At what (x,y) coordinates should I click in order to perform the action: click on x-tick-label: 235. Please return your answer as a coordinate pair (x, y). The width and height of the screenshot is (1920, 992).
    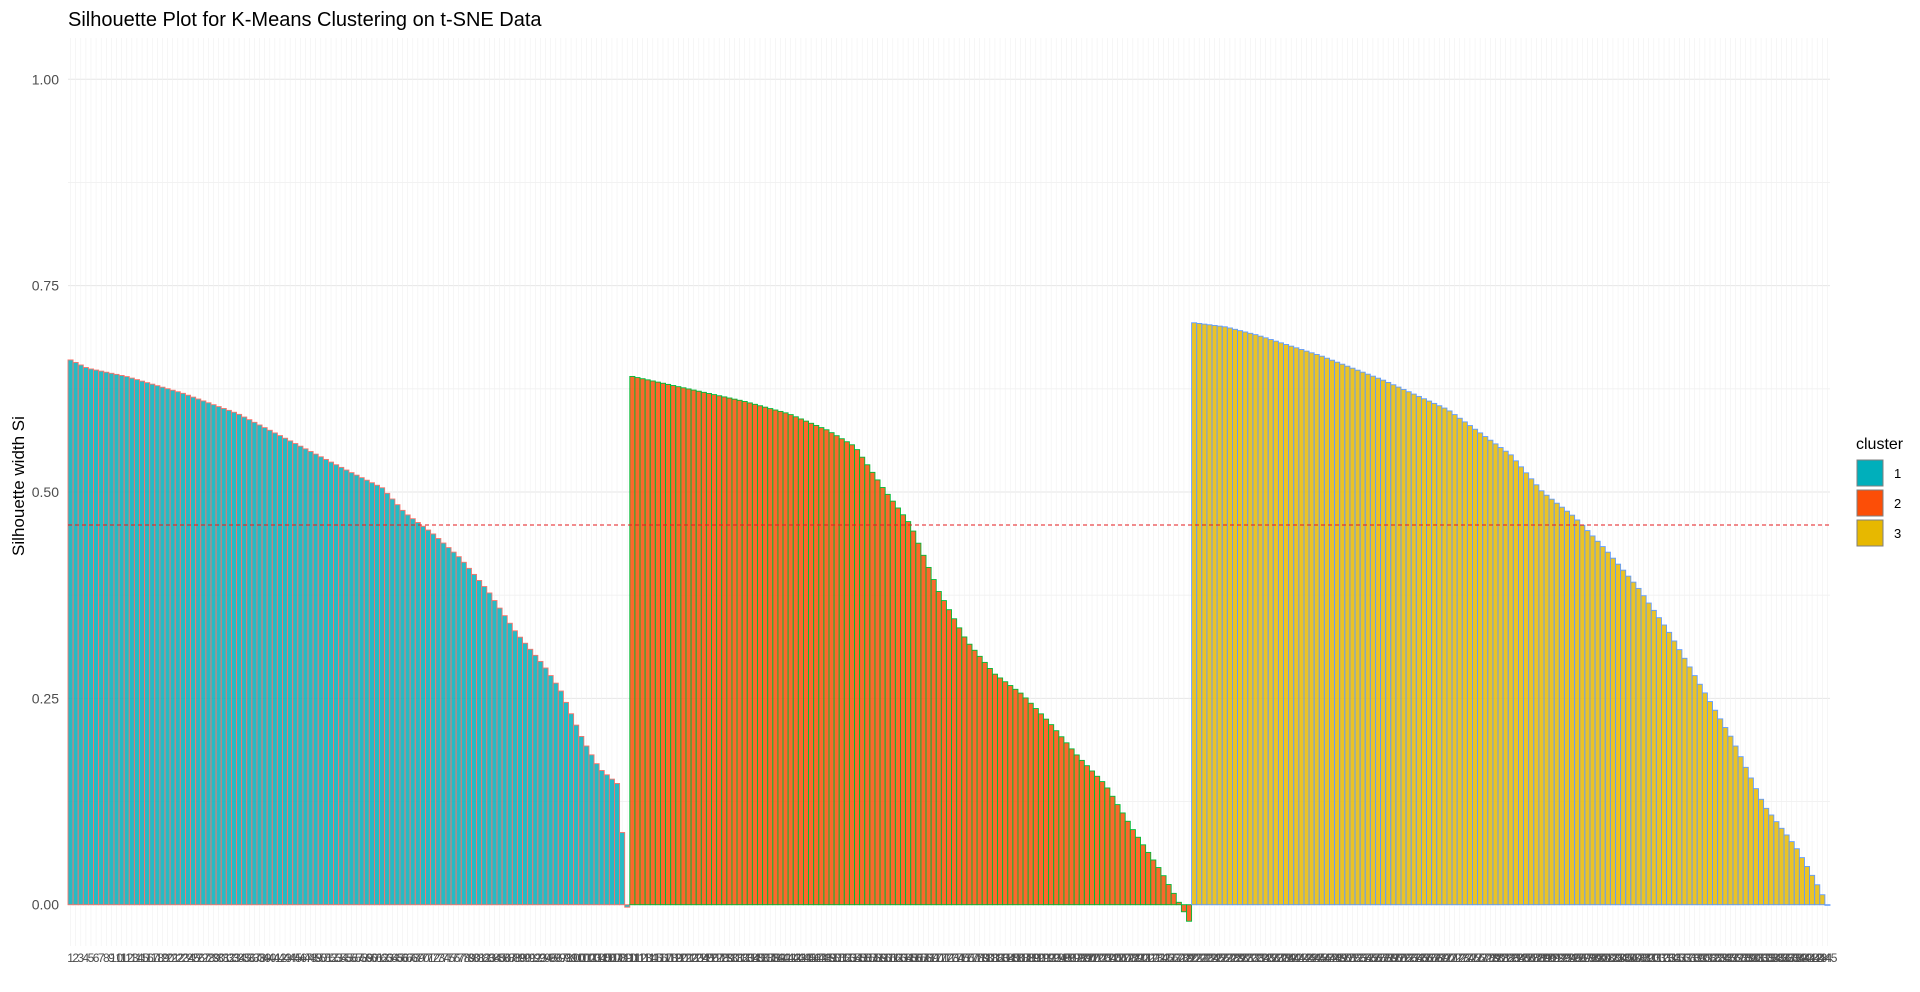
    Looking at the image, I should click on (1266, 958).